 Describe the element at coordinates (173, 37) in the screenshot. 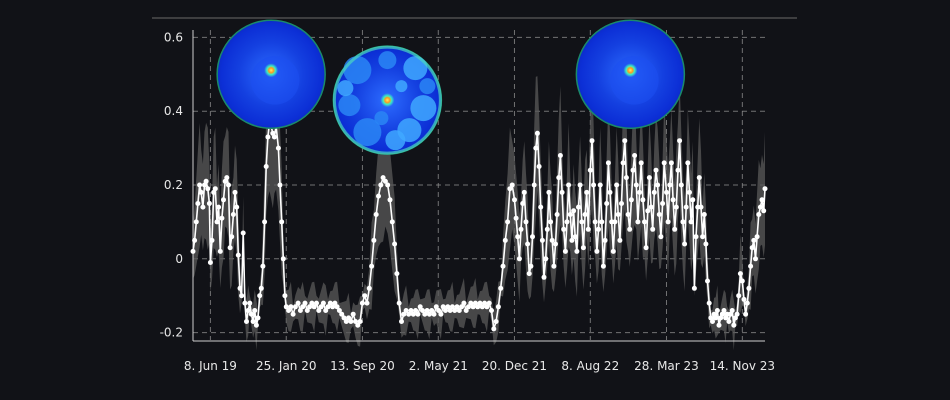

I see `y-tick-label: 0.6` at that location.